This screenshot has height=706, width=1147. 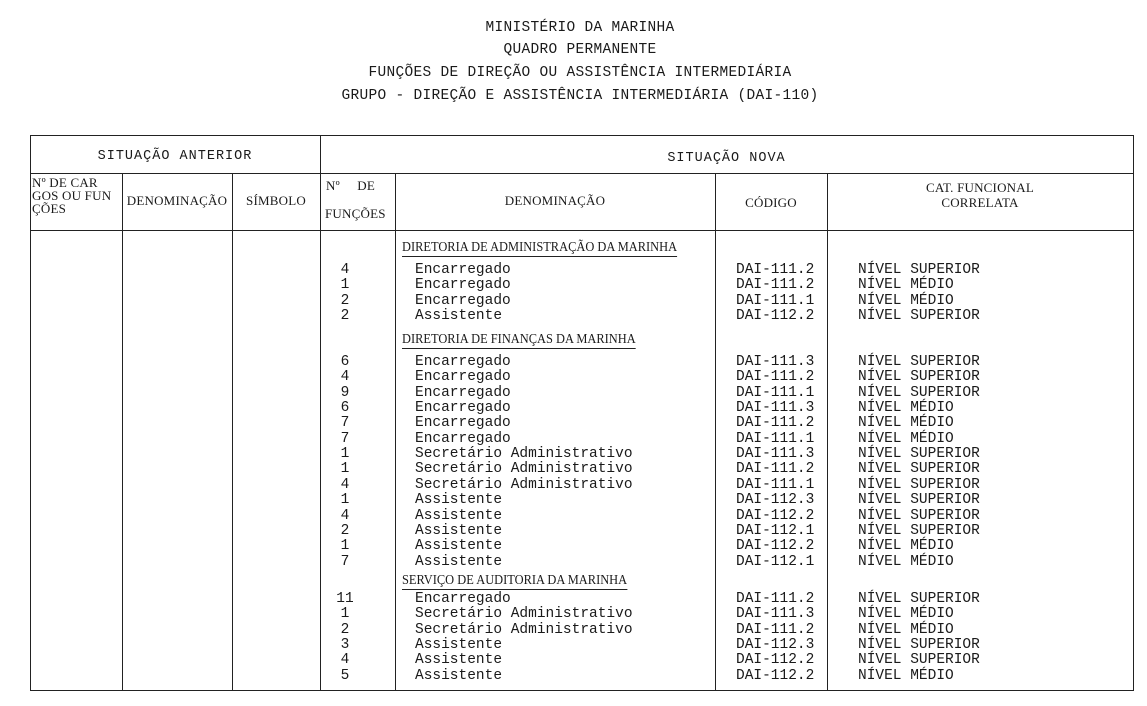 What do you see at coordinates (65, 182) in the screenshot?
I see `header-num-cargos-line: Nº DE CAR` at bounding box center [65, 182].